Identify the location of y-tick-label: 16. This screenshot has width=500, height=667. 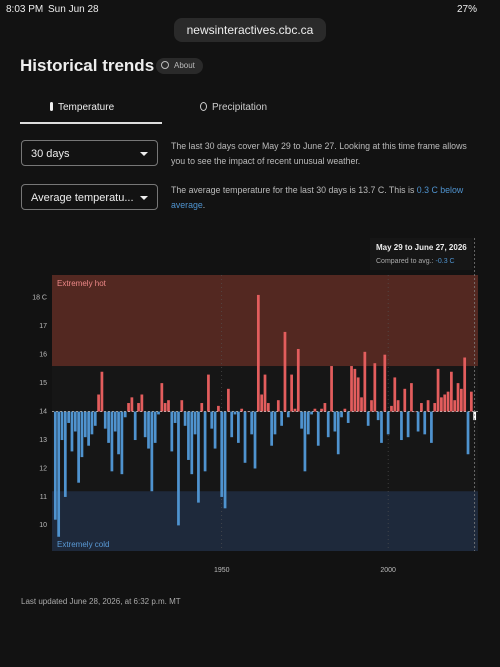
(43, 355).